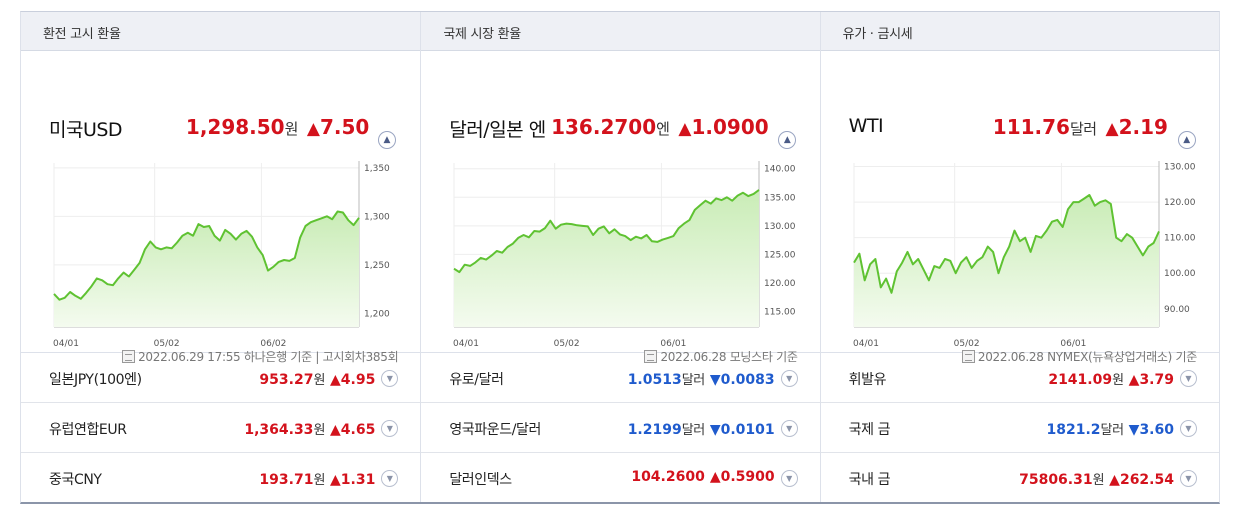 The image size is (1238, 519). Describe the element at coordinates (352, 430) in the screenshot. I see `row-change: ▲4.65` at that location.